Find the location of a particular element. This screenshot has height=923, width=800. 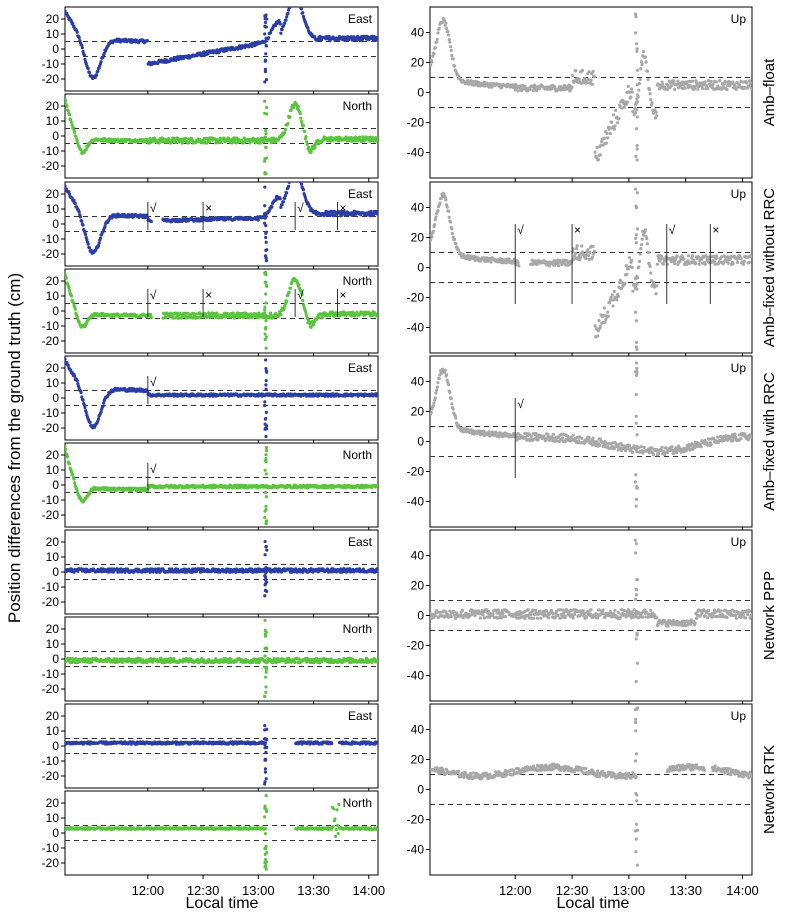

y-tick-label: 40 is located at coordinates (418, 382).